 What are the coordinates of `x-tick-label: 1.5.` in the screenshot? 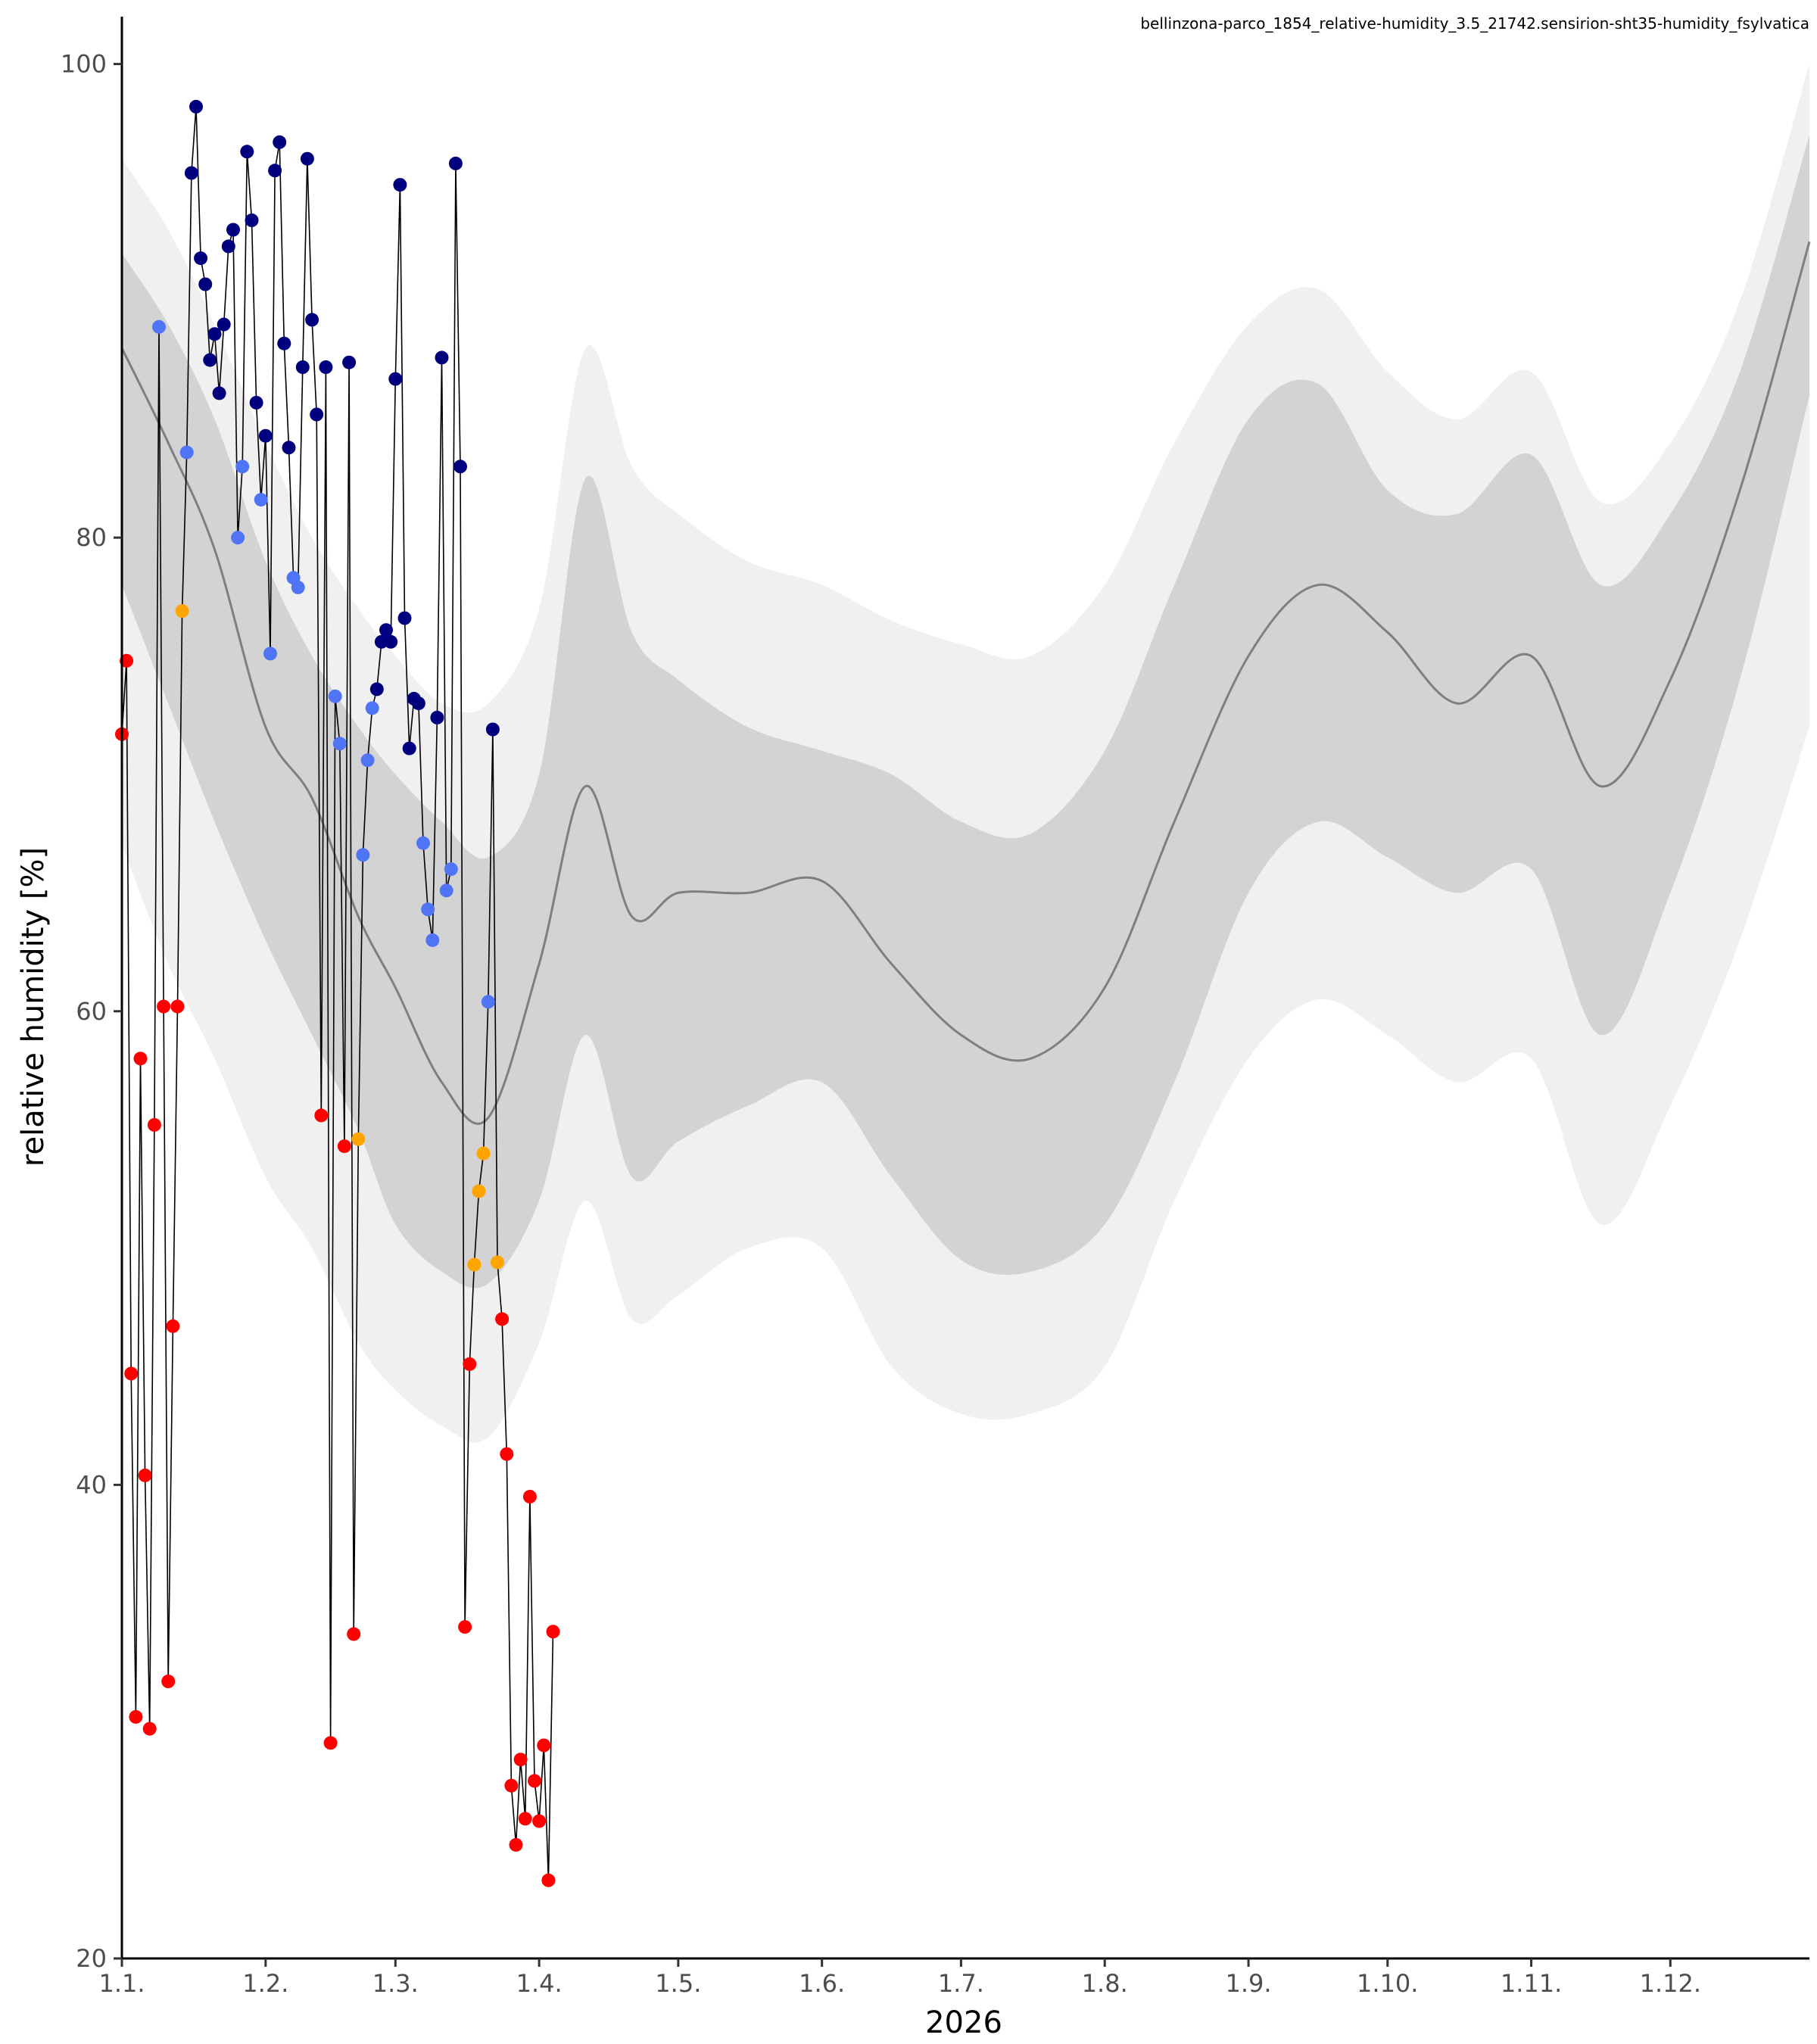 It's located at (678, 1984).